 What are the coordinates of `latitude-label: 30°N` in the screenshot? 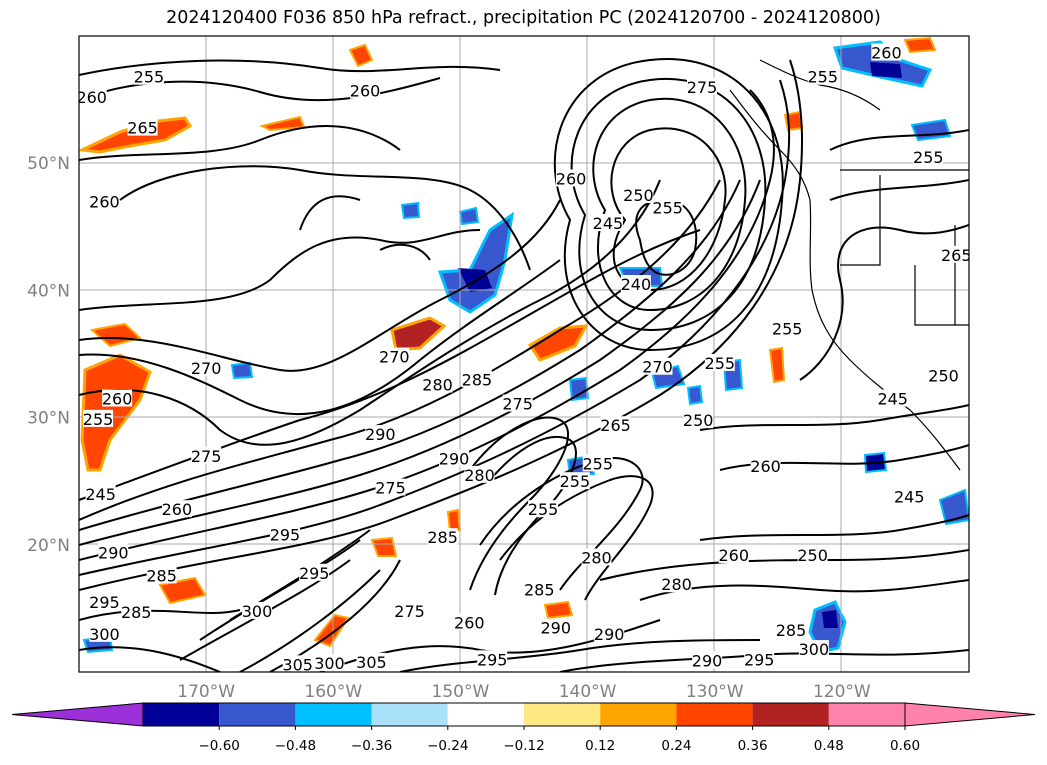 It's located at (48, 419).